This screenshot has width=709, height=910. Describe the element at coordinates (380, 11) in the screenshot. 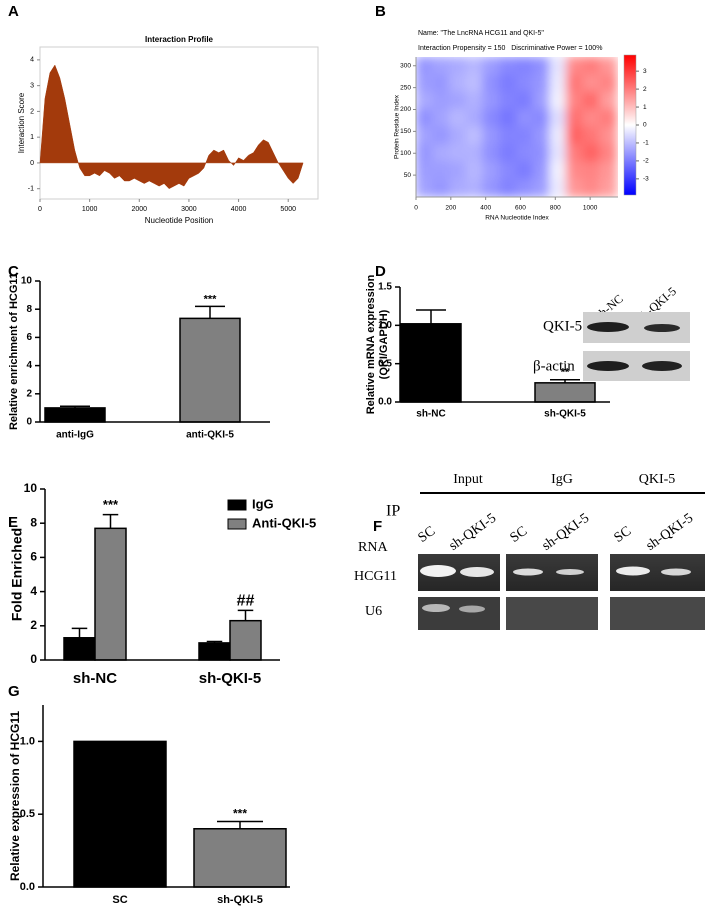

I see `panel-letter: B` at that location.